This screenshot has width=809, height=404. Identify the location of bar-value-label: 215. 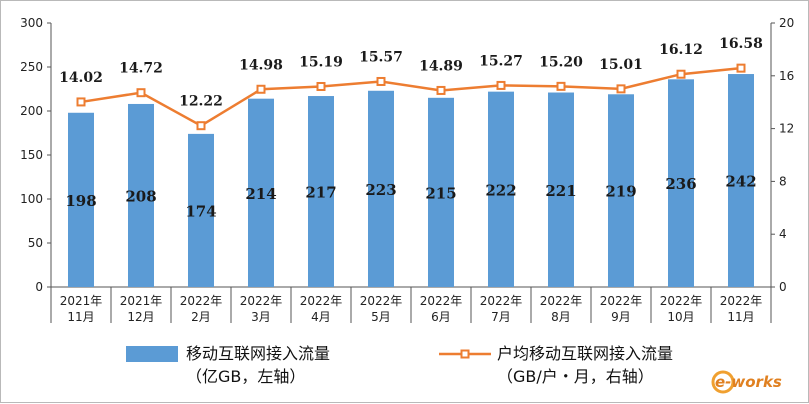
(440, 193).